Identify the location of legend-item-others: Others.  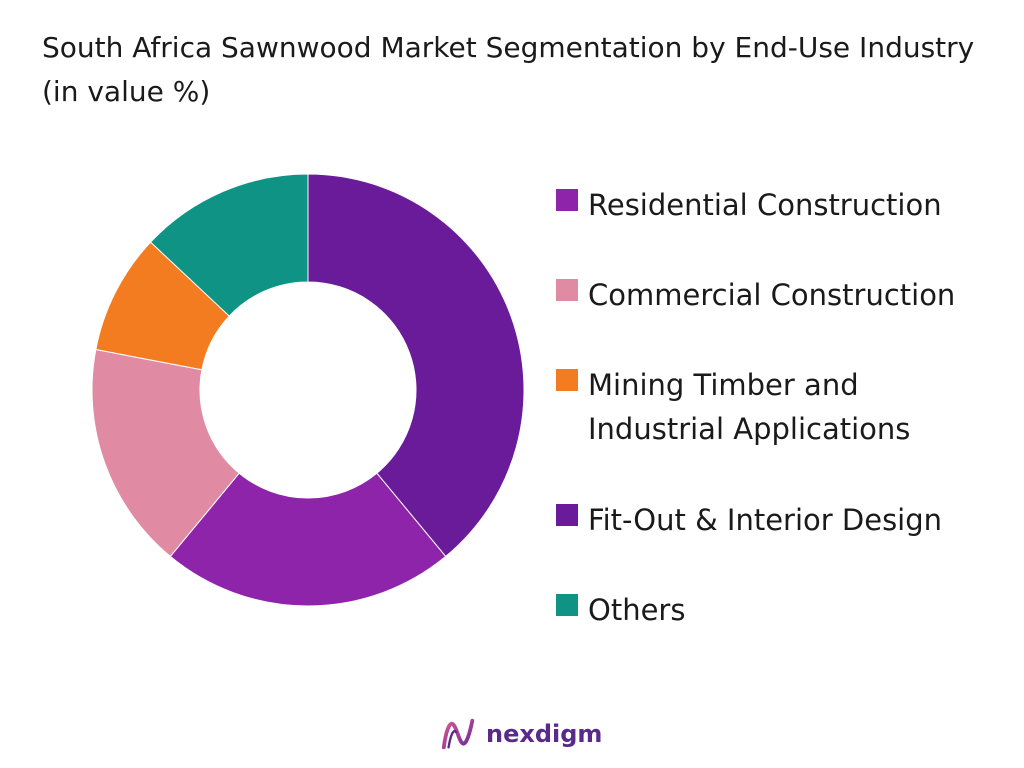
(620, 610).